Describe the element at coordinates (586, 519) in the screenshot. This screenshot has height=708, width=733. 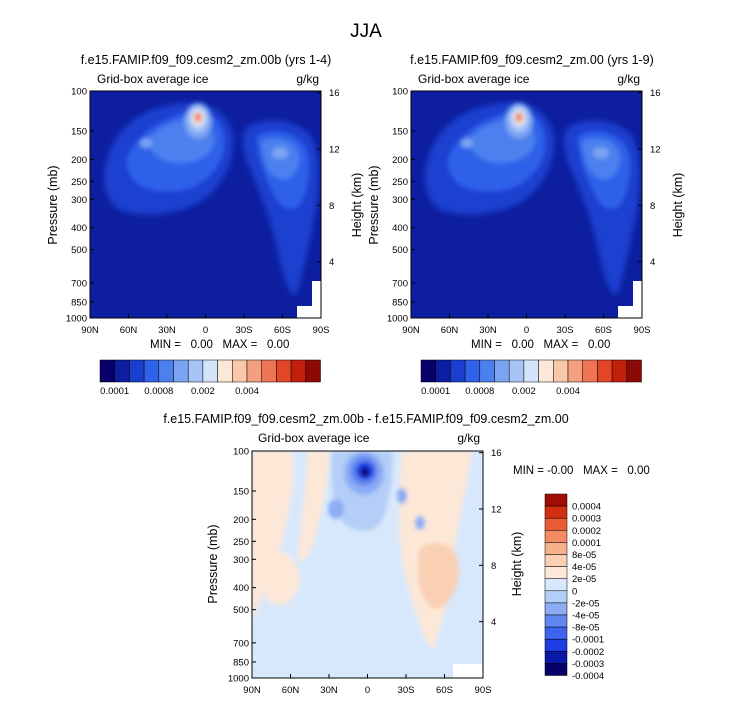
I see `colorbar-label: 0.0003` at that location.